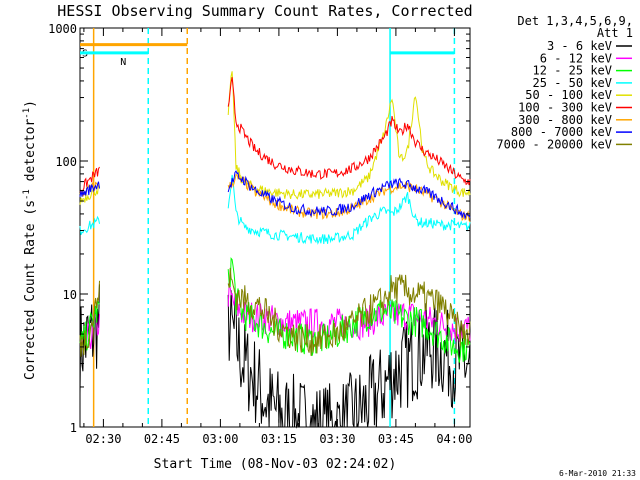 The width and height of the screenshot is (640, 480). What do you see at coordinates (575, 21) in the screenshot?
I see `legend-header-detectors: Det 1,3,4,5,6,9,` at bounding box center [575, 21].